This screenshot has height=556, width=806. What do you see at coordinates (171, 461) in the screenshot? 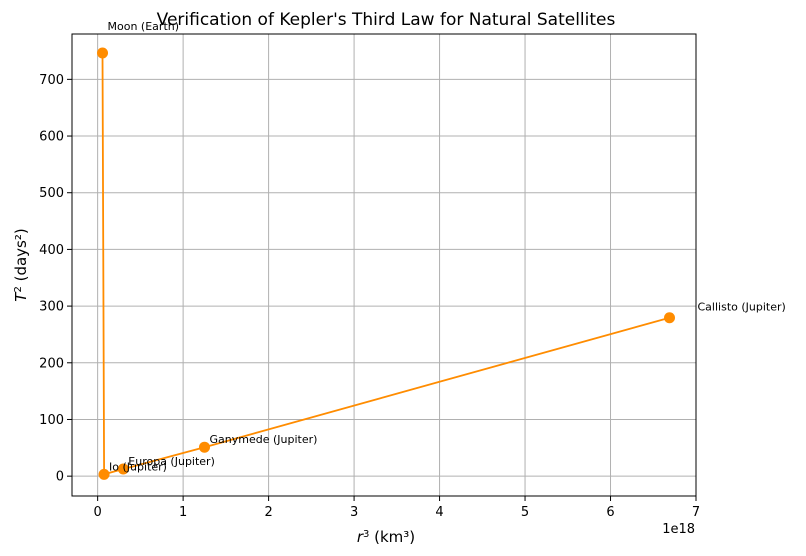
I see `point-label: Europa (Jupiter)` at bounding box center [171, 461].